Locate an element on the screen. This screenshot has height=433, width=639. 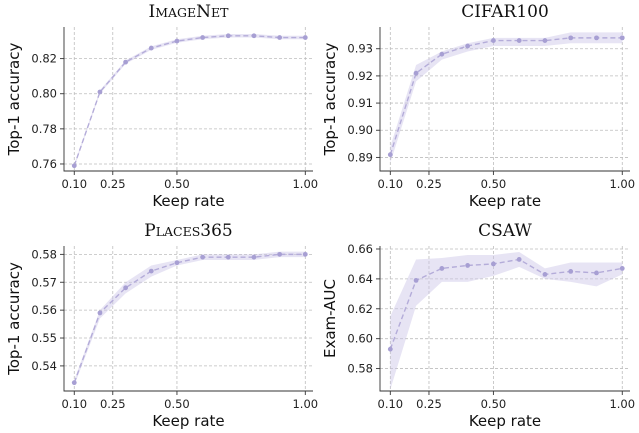
chart-title-part: I is located at coordinates (152, 12).